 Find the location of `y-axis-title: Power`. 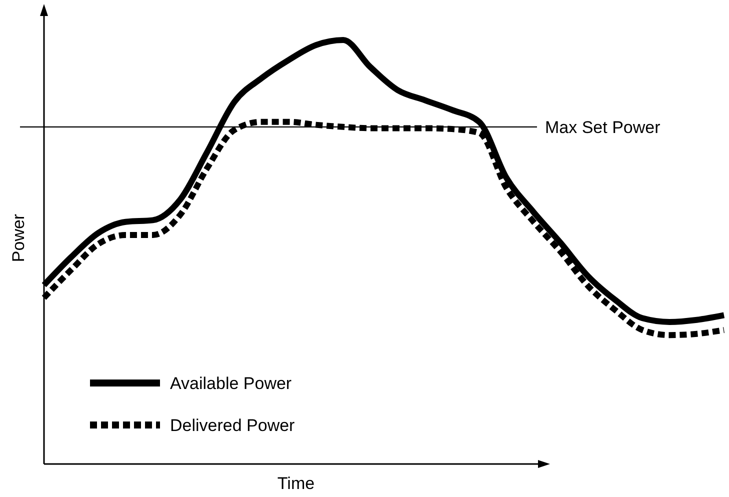

y-axis-title: Power is located at coordinates (18, 238).